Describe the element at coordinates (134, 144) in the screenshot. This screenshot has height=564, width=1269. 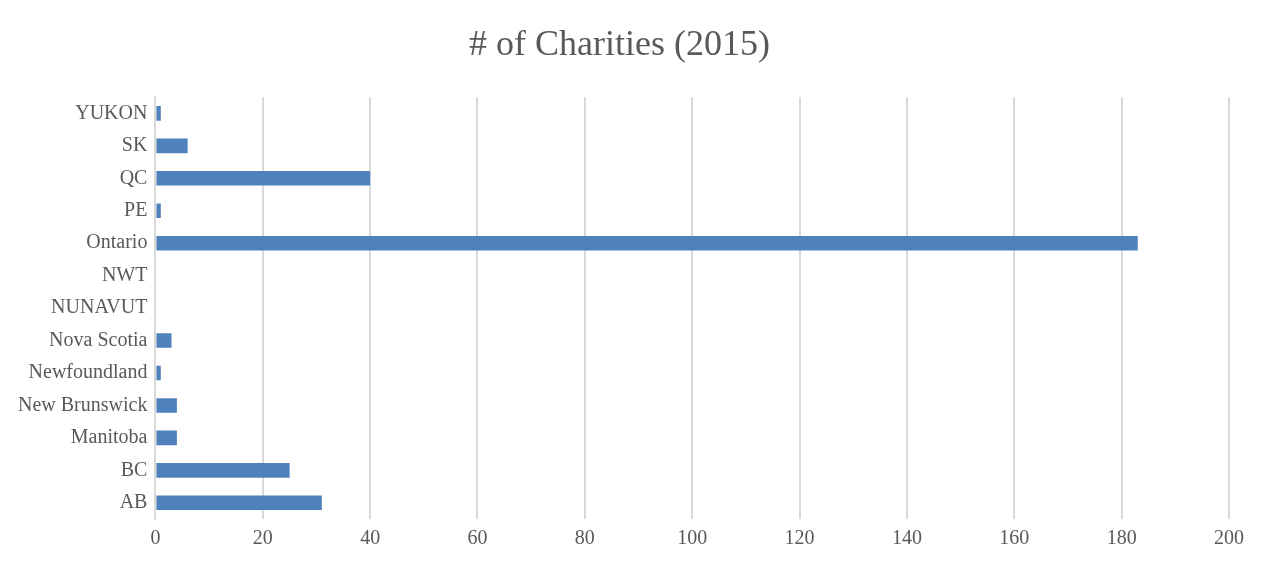
I see `y-tick-label: SK` at that location.